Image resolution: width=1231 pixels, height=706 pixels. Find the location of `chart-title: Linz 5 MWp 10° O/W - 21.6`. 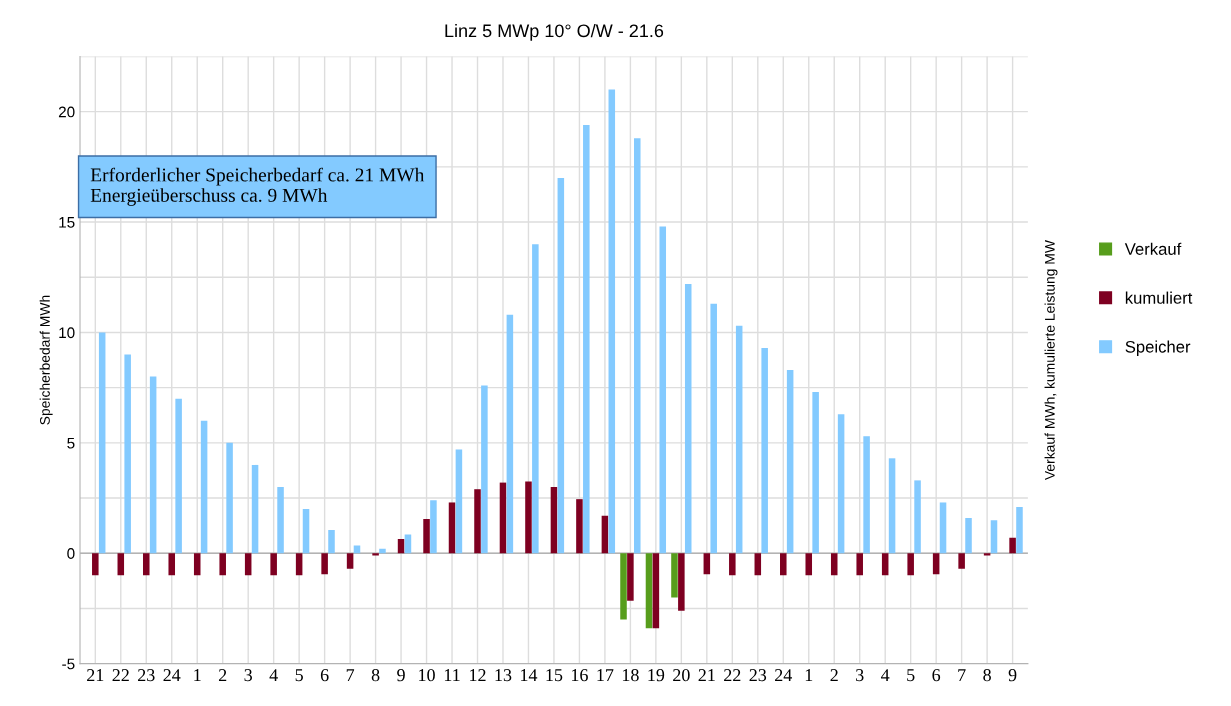

chart-title: Linz 5 MWp 10° O/W - 21.6 is located at coordinates (554, 32).